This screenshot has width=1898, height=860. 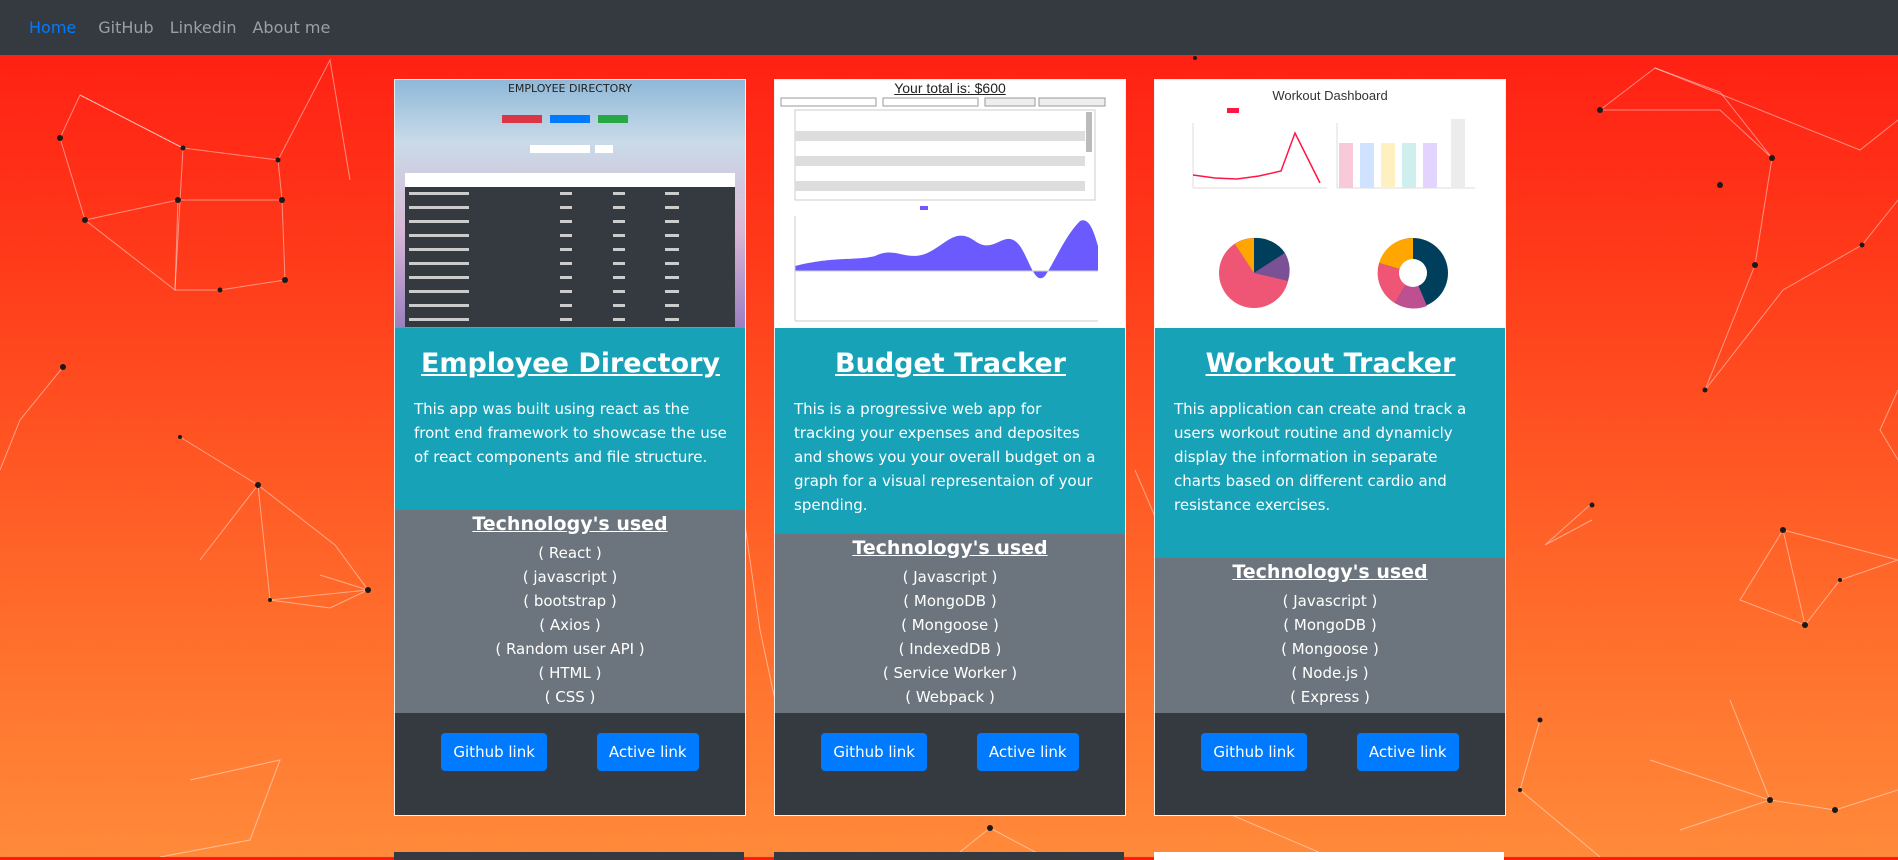 I want to click on nav-home-link: Home, so click(x=53, y=27).